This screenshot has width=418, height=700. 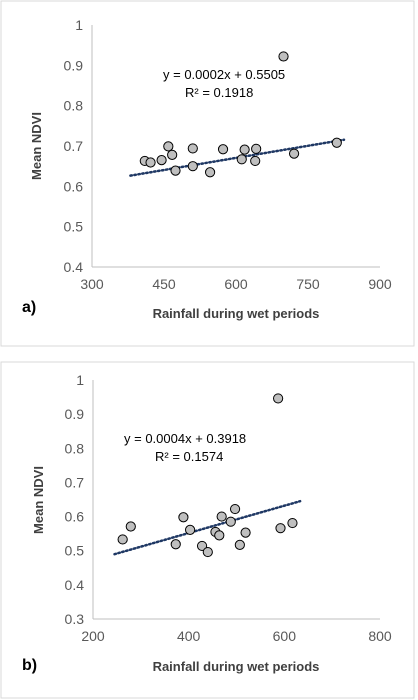 I want to click on panel-b-y-tick-1: 0.4, so click(x=75, y=585).